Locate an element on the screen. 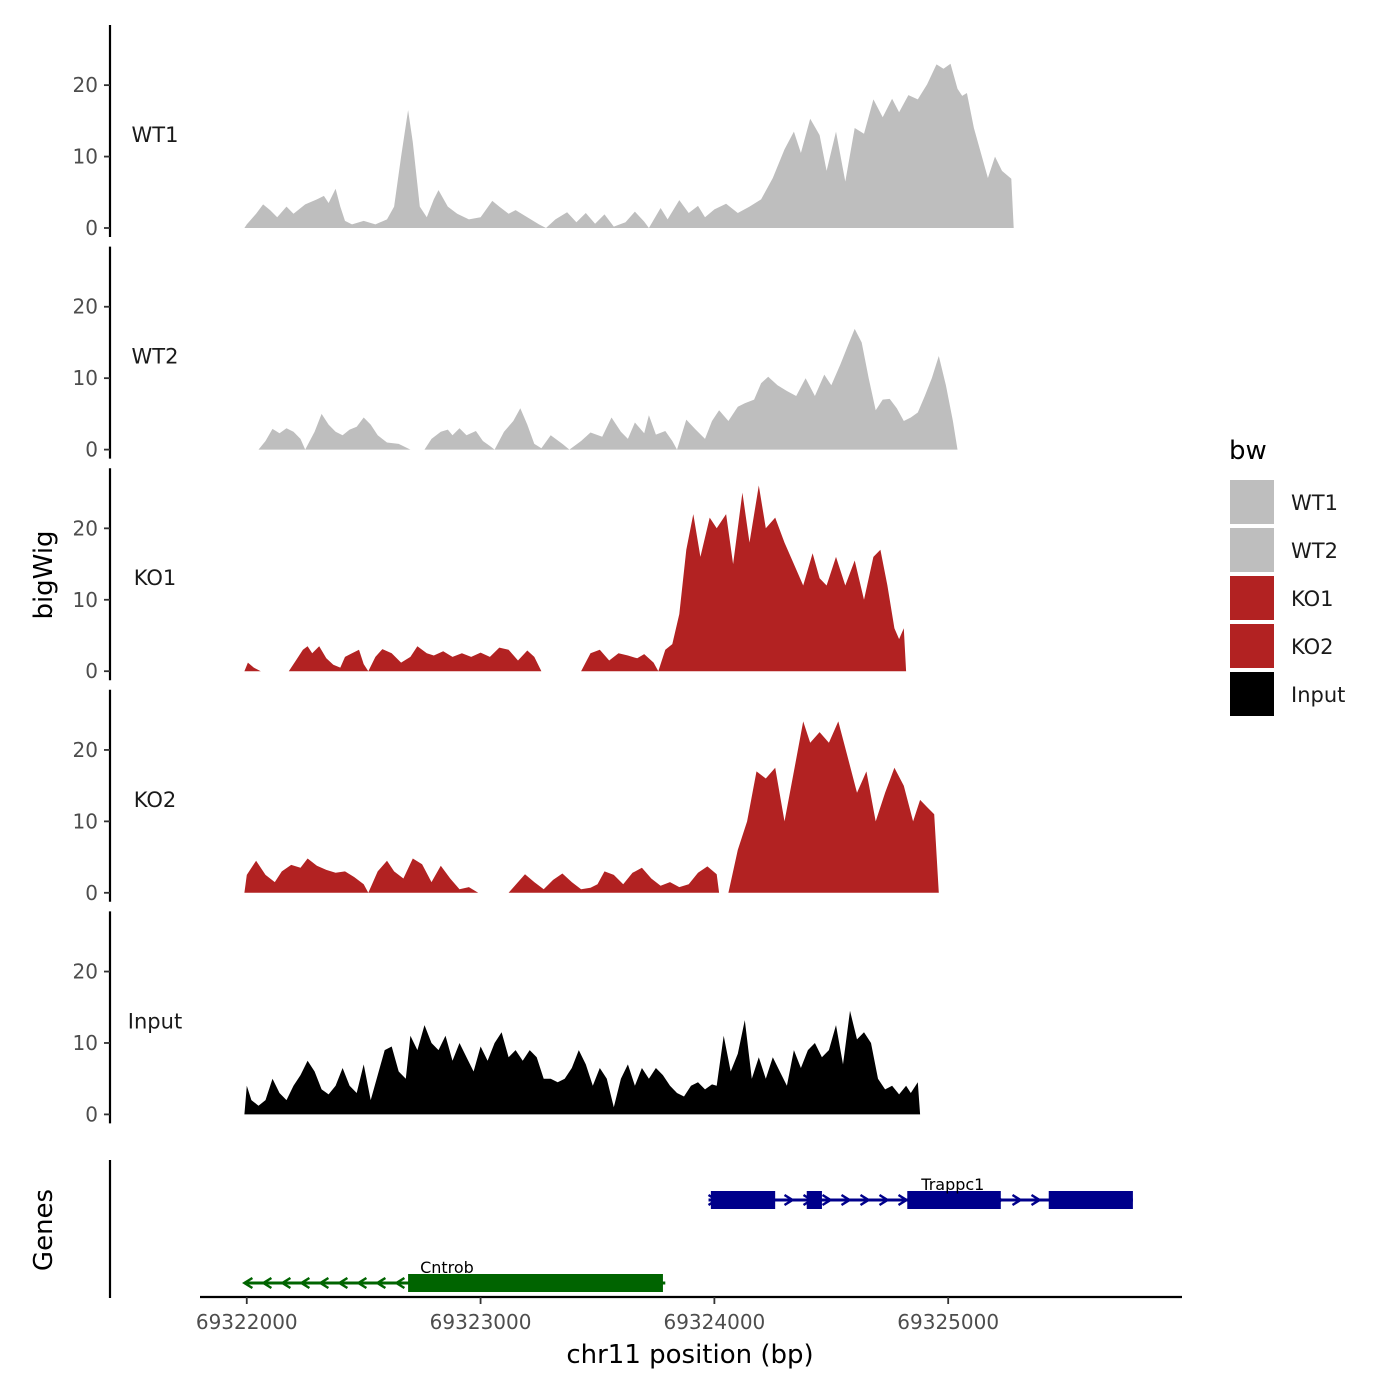 Image resolution: width=1400 pixels, height=1400 pixels. legend: bw WT1 WT2 KO1 KO2 Input is located at coordinates (1287, 576).